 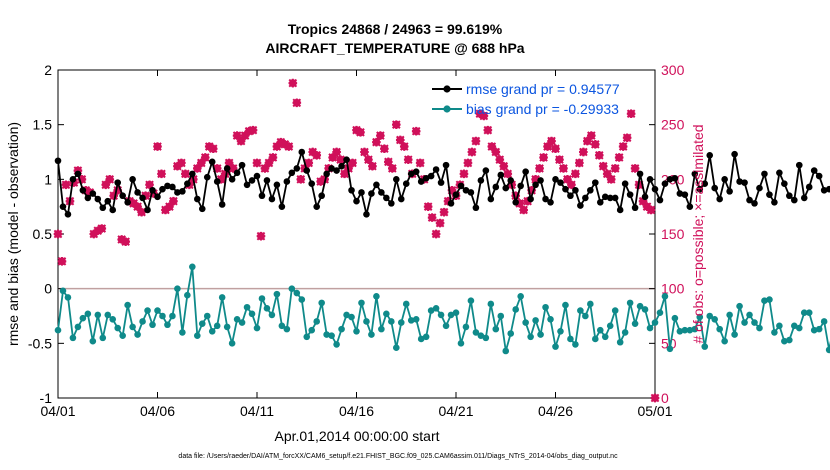 What do you see at coordinates (555, 411) in the screenshot?
I see `x-tick-label: 04/26` at bounding box center [555, 411].